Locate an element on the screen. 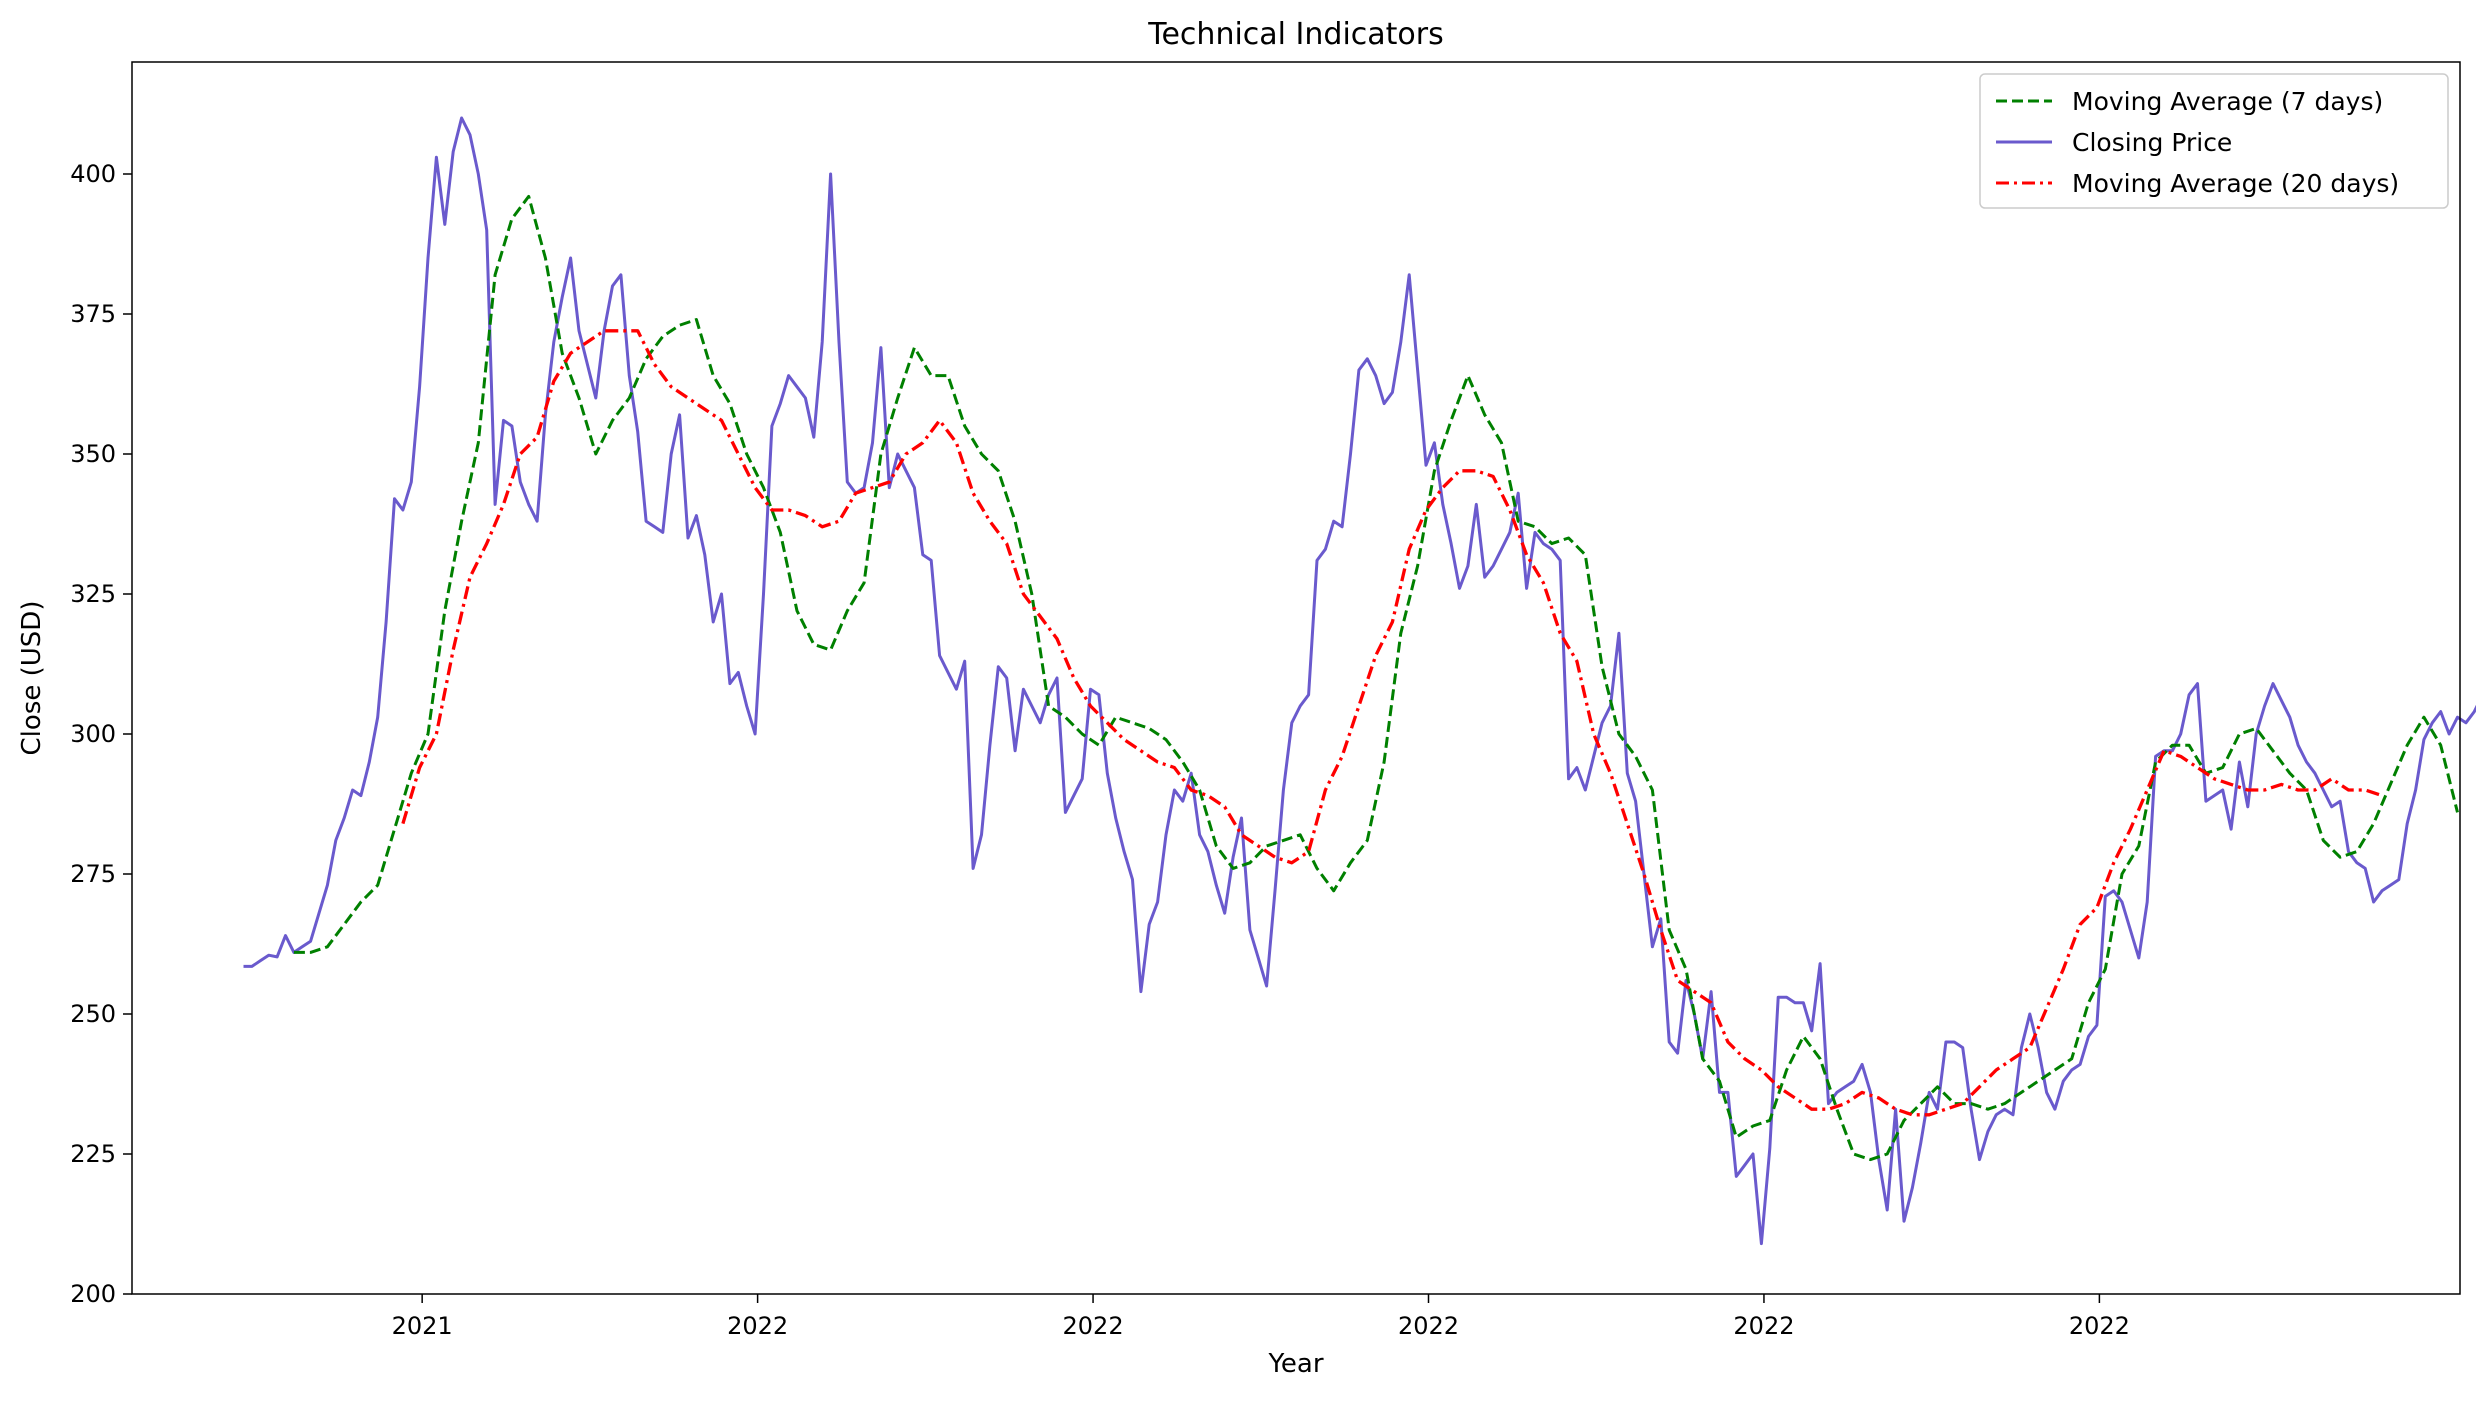 The height and width of the screenshot is (1401, 2476). y-axis-label: Close (USD) is located at coordinates (32, 678).